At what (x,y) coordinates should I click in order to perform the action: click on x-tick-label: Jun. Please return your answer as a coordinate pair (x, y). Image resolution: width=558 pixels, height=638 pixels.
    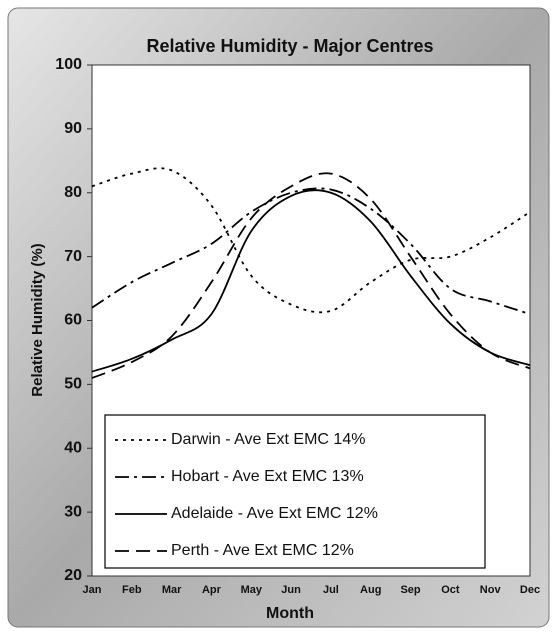
    Looking at the image, I should click on (291, 590).